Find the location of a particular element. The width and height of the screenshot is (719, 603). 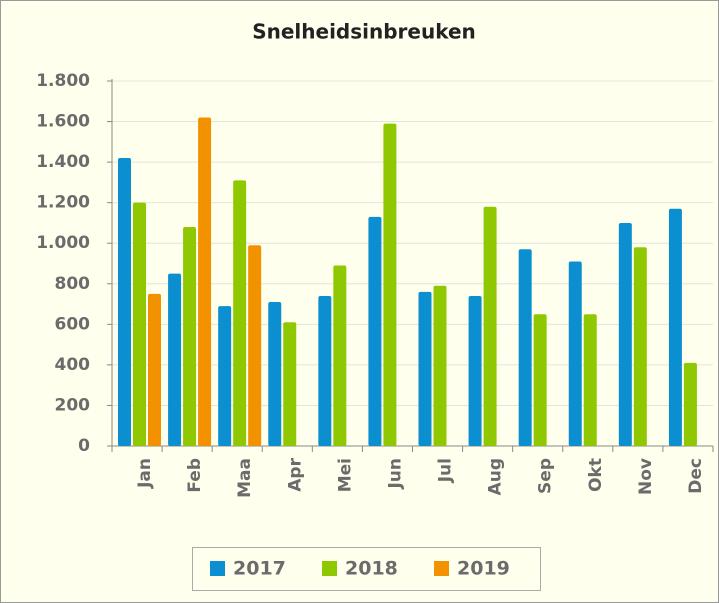

y-tick-label: 1.200 is located at coordinates (63, 203).